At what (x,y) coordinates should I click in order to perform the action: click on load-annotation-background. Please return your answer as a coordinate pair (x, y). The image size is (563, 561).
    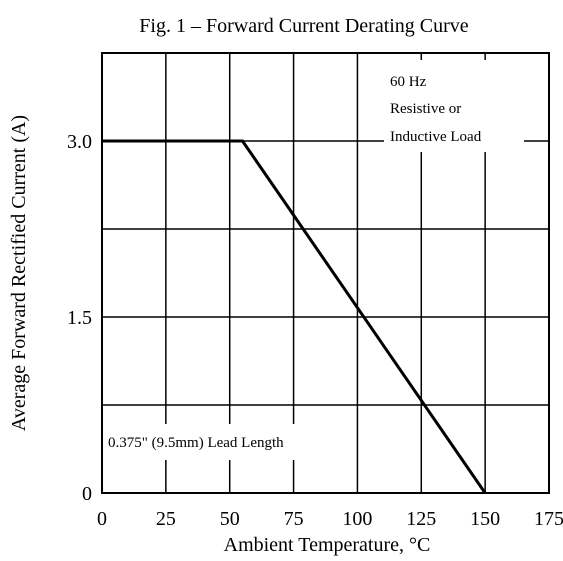
    Looking at the image, I should click on (454, 106).